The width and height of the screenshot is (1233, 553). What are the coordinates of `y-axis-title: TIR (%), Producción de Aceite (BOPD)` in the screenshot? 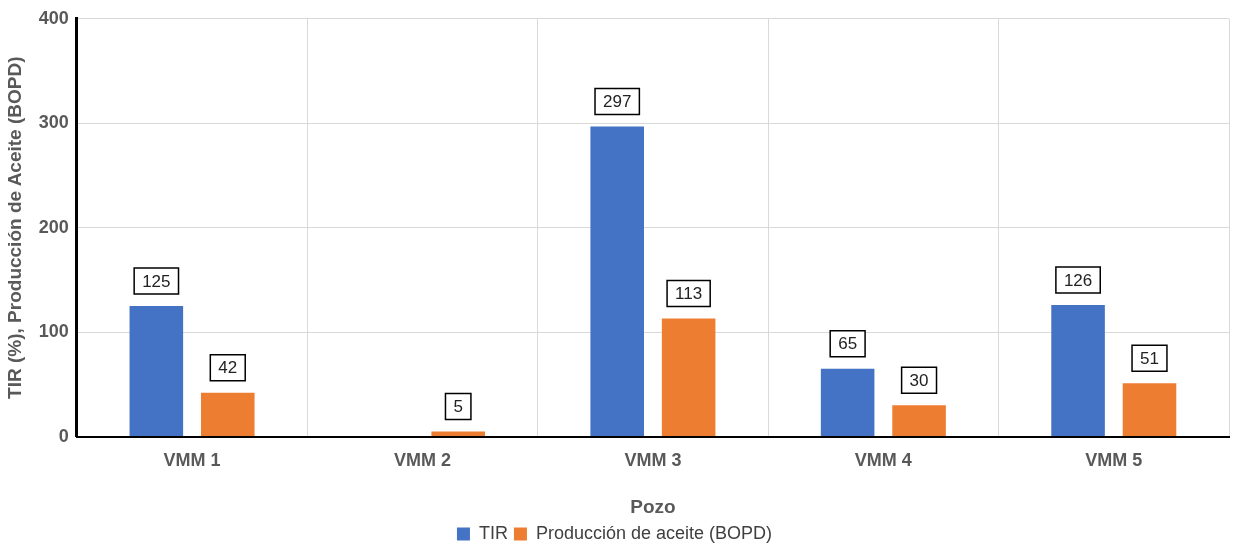 It's located at (14, 227).